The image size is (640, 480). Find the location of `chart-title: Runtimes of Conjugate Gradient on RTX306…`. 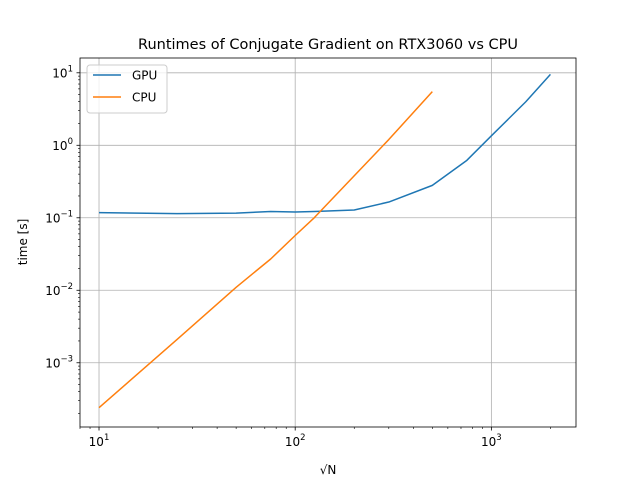

chart-title: Runtimes of Conjugate Gradient on RTX306… is located at coordinates (328, 45).